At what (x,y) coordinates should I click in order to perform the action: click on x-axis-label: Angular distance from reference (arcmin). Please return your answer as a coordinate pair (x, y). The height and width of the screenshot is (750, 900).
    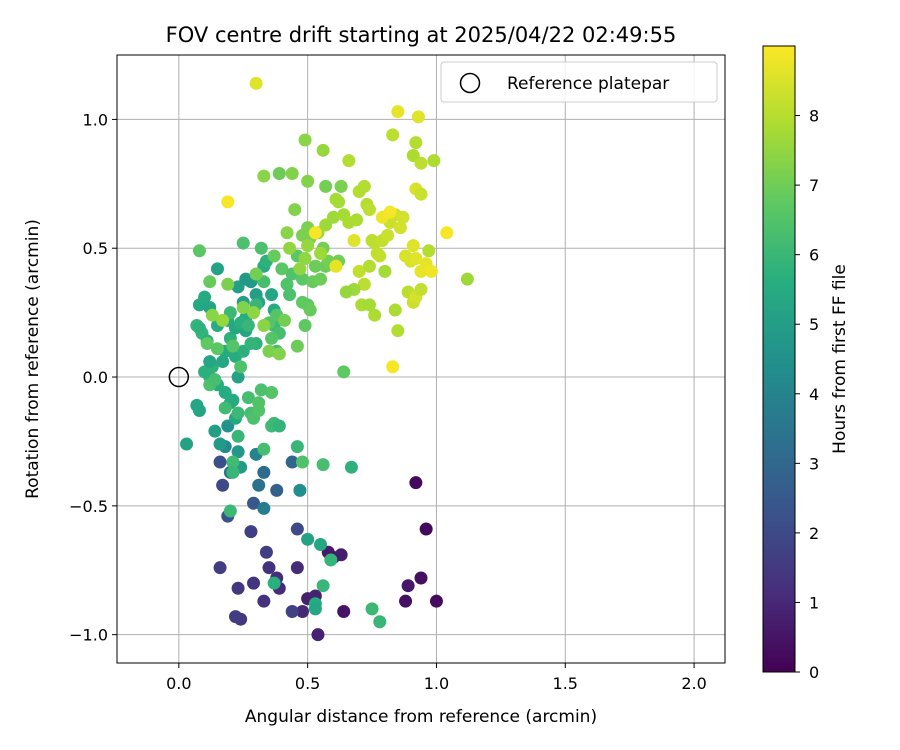
    Looking at the image, I should click on (421, 717).